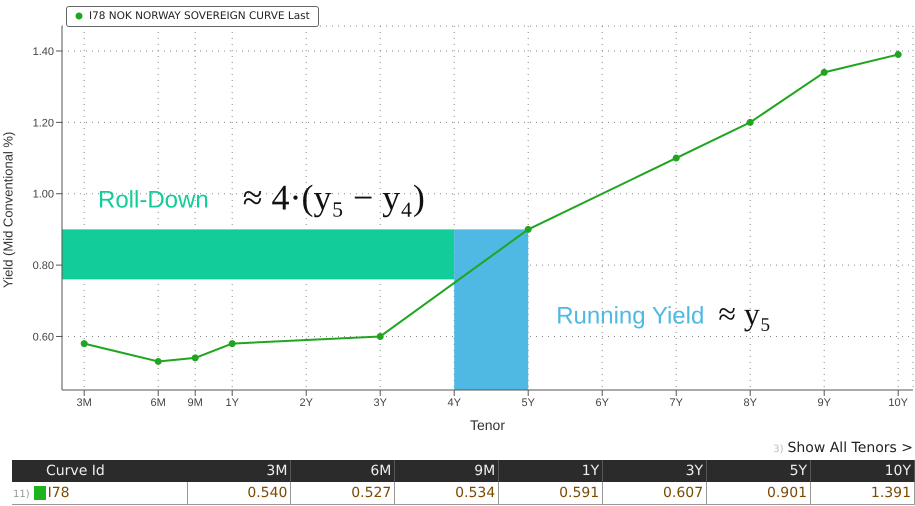  Describe the element at coordinates (342, 471) in the screenshot. I see `category-label: 6M` at that location.